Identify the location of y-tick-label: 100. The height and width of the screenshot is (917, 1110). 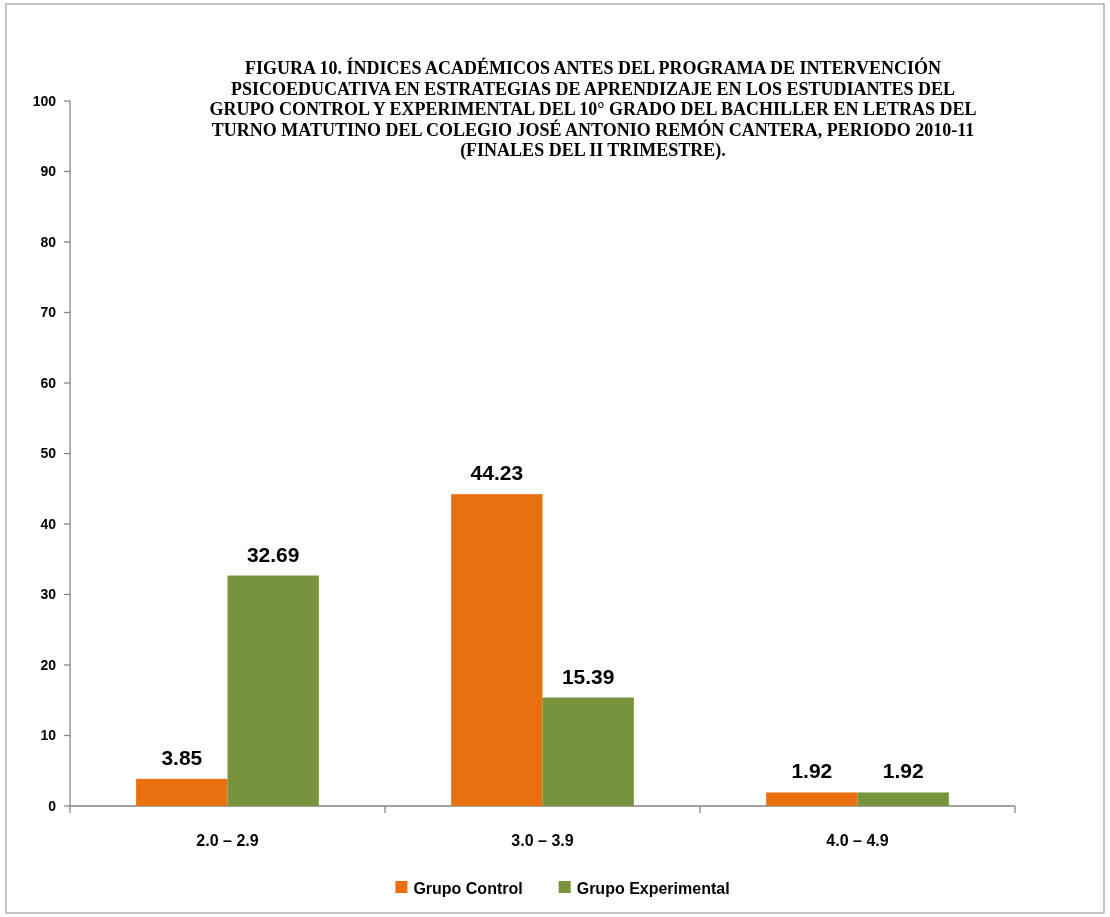
(44, 100).